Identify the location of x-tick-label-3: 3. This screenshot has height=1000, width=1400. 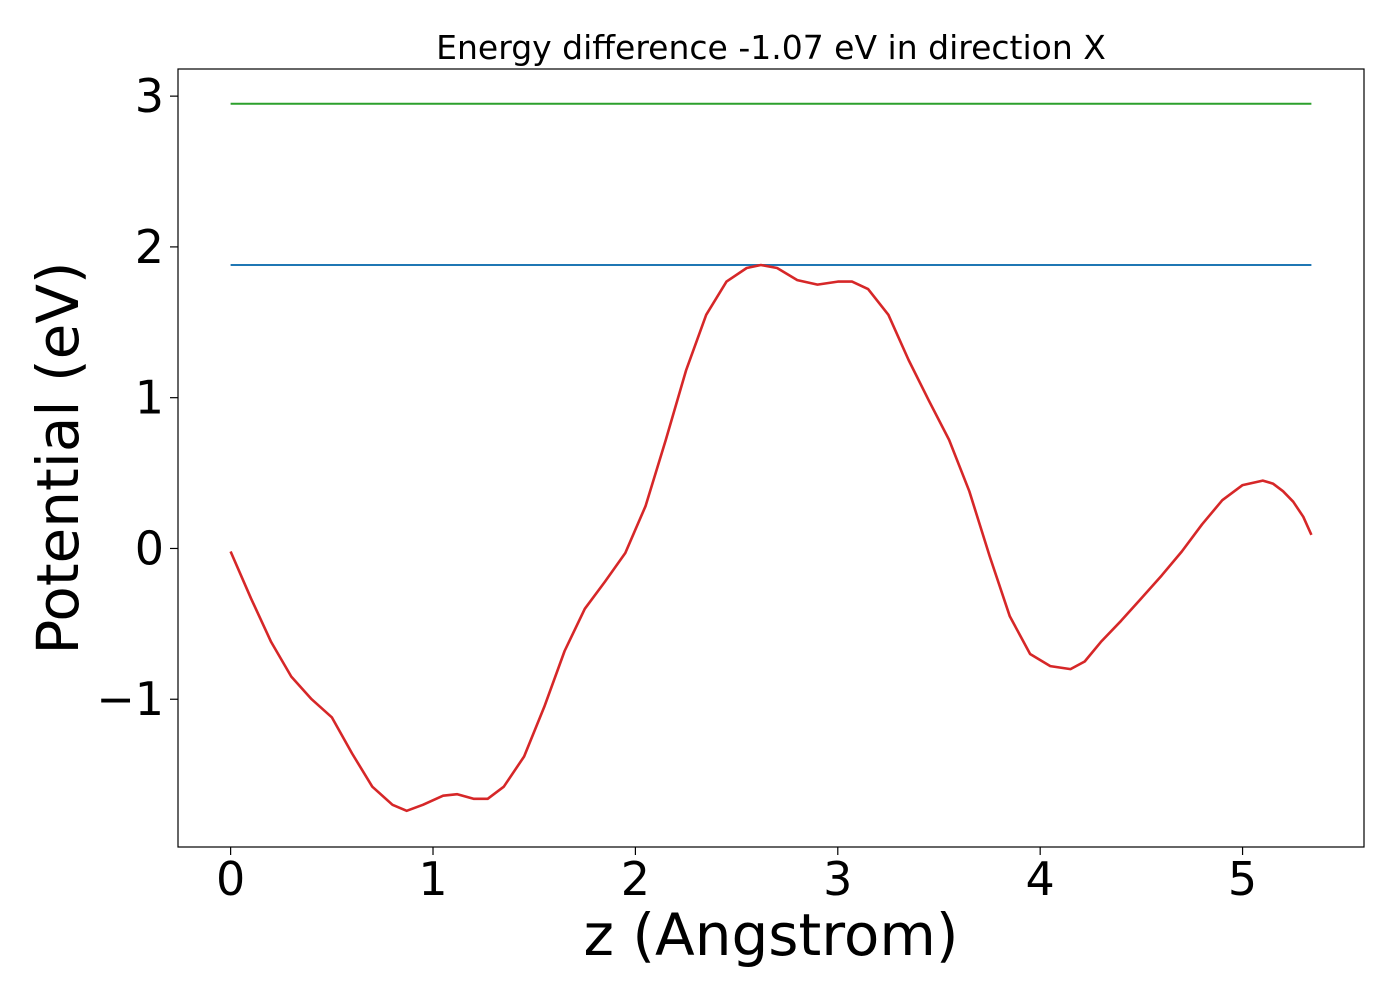
(837, 879).